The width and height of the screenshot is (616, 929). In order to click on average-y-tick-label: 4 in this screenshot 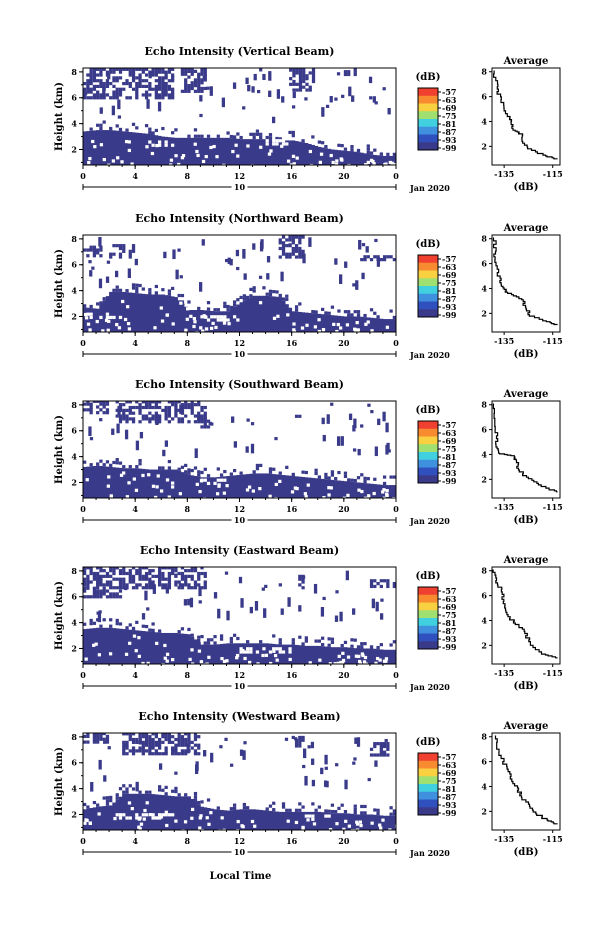, I will do `click(484, 454)`.